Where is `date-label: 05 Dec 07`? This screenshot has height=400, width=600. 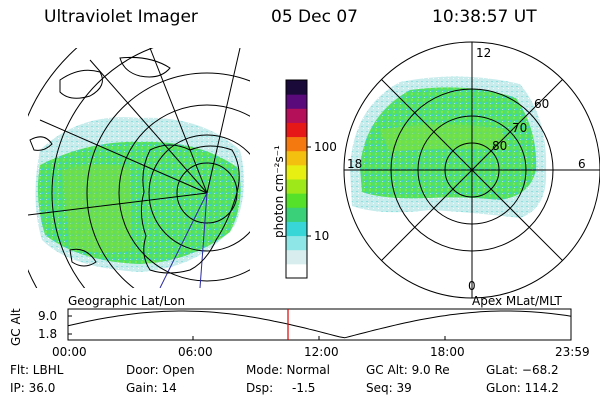
date-label: 05 Dec 07 is located at coordinates (314, 17).